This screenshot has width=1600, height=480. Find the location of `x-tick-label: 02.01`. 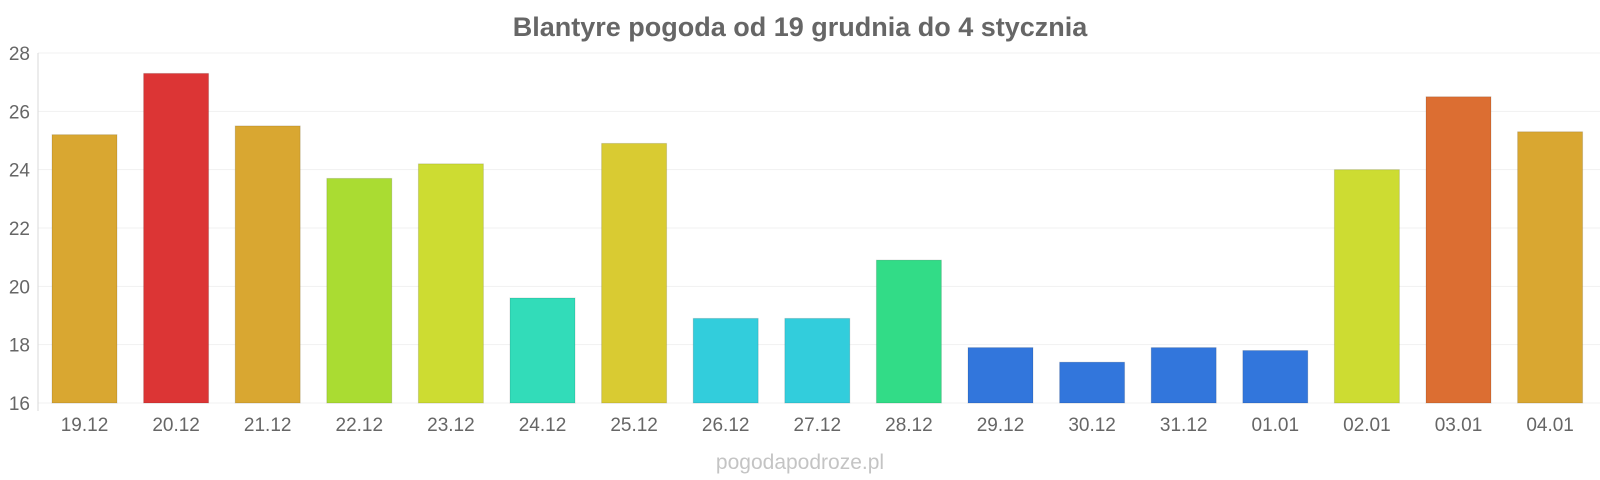

x-tick-label: 02.01 is located at coordinates (1367, 425).